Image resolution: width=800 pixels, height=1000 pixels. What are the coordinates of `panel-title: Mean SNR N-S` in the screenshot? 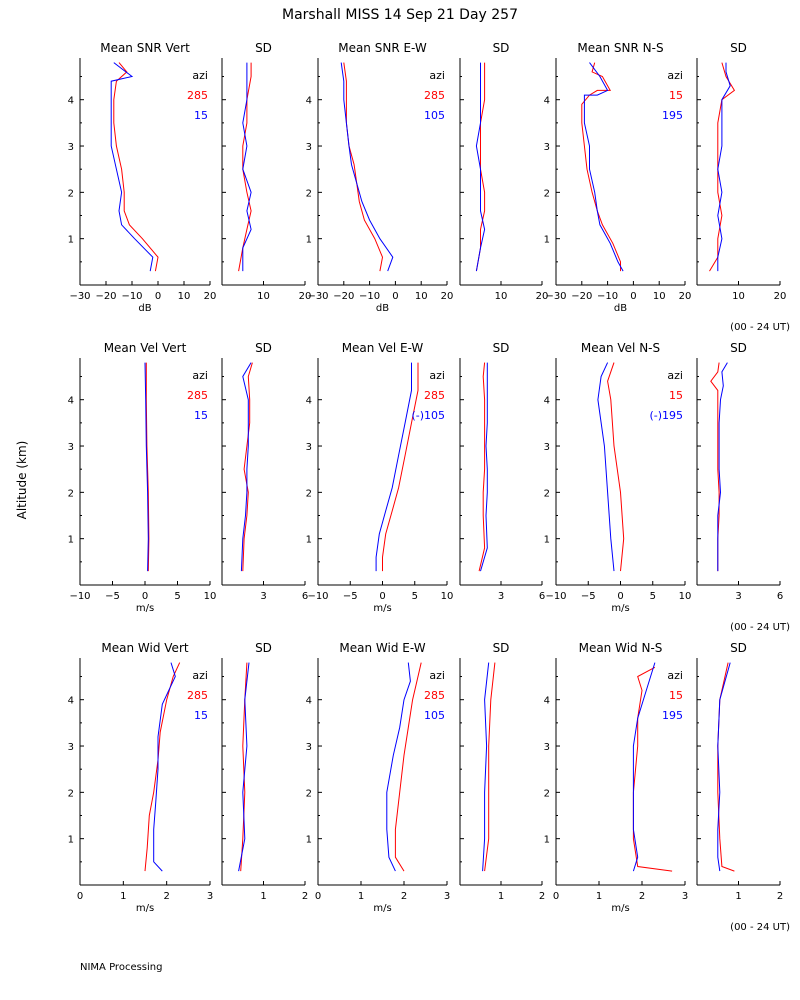 It's located at (620, 48).